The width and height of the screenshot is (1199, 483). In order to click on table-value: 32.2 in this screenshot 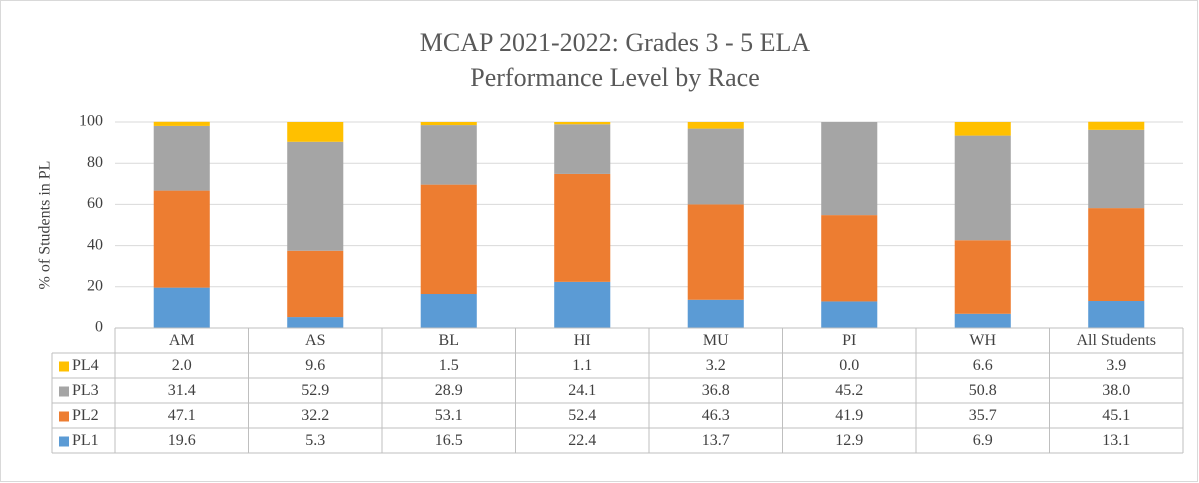, I will do `click(315, 415)`.